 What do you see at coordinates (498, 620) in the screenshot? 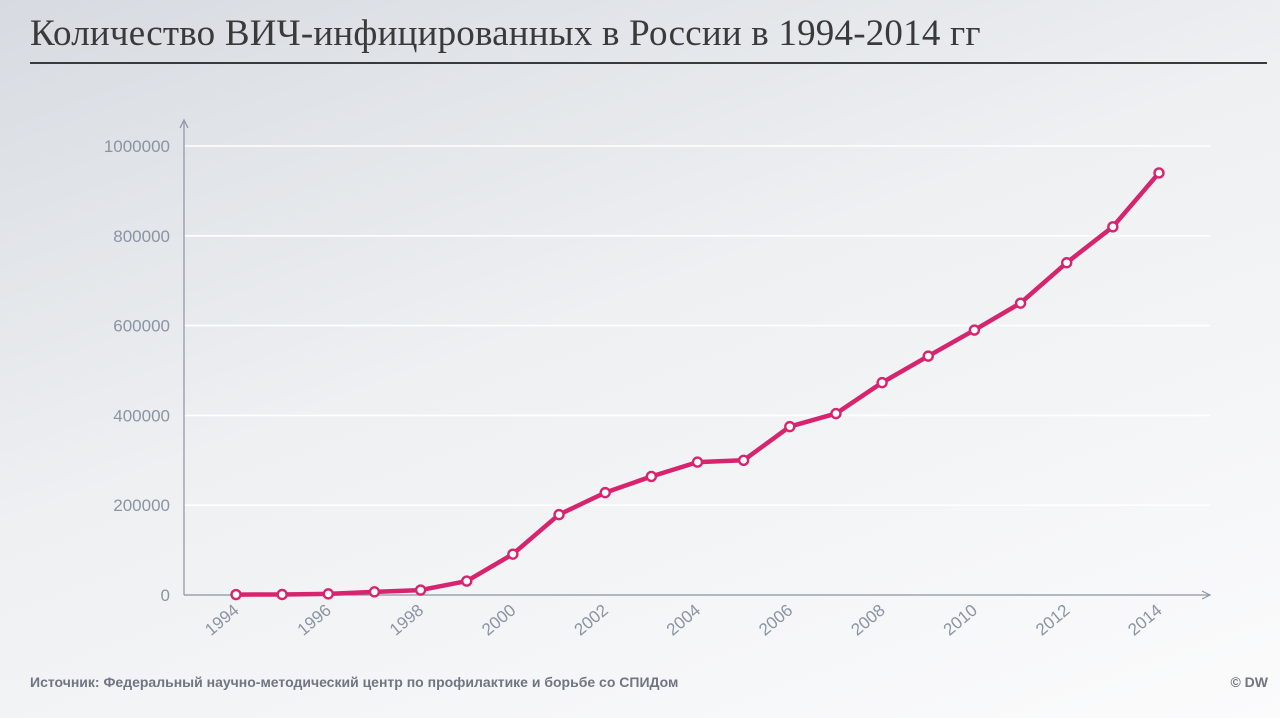
I see `x-tick-label: 2000` at bounding box center [498, 620].